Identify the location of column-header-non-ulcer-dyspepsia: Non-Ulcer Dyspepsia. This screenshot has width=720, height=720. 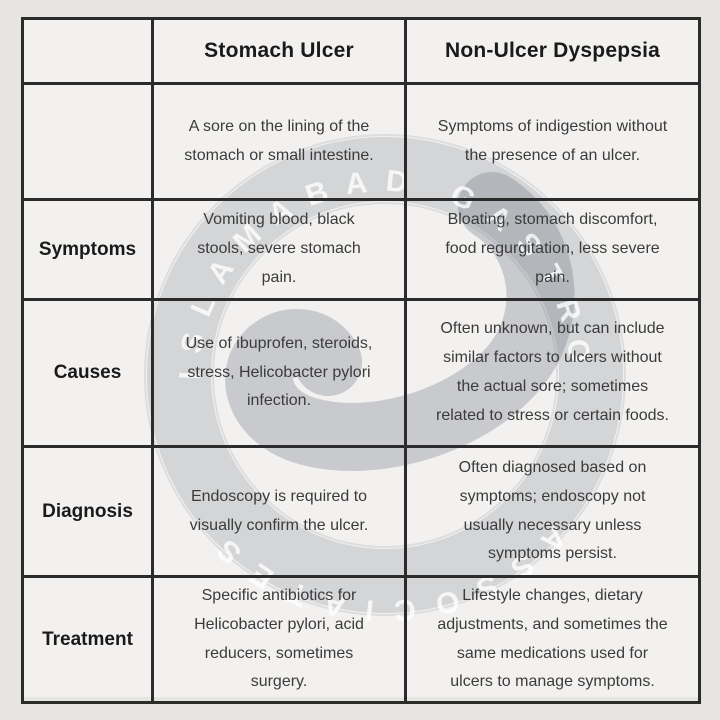
(552, 51).